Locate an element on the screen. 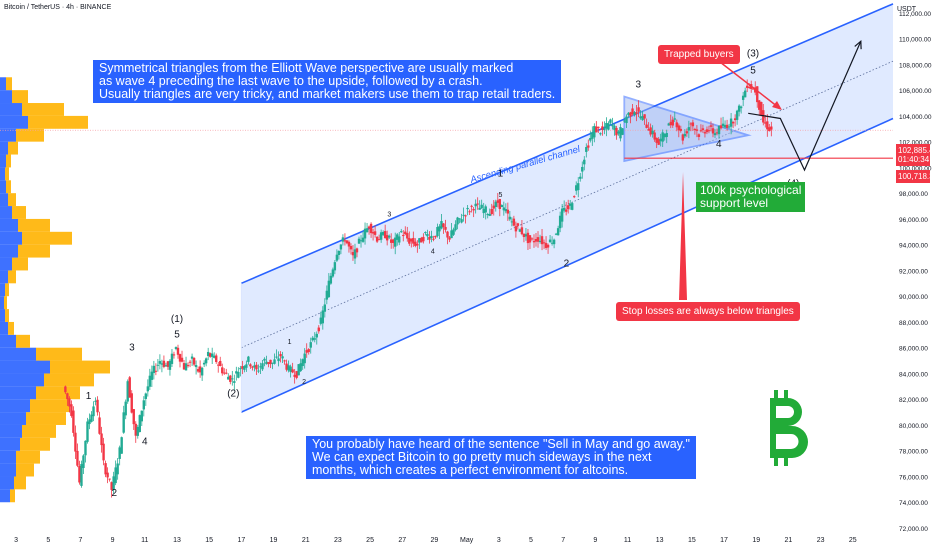 The image size is (932, 550). wave-label: 1 is located at coordinates (501, 173).